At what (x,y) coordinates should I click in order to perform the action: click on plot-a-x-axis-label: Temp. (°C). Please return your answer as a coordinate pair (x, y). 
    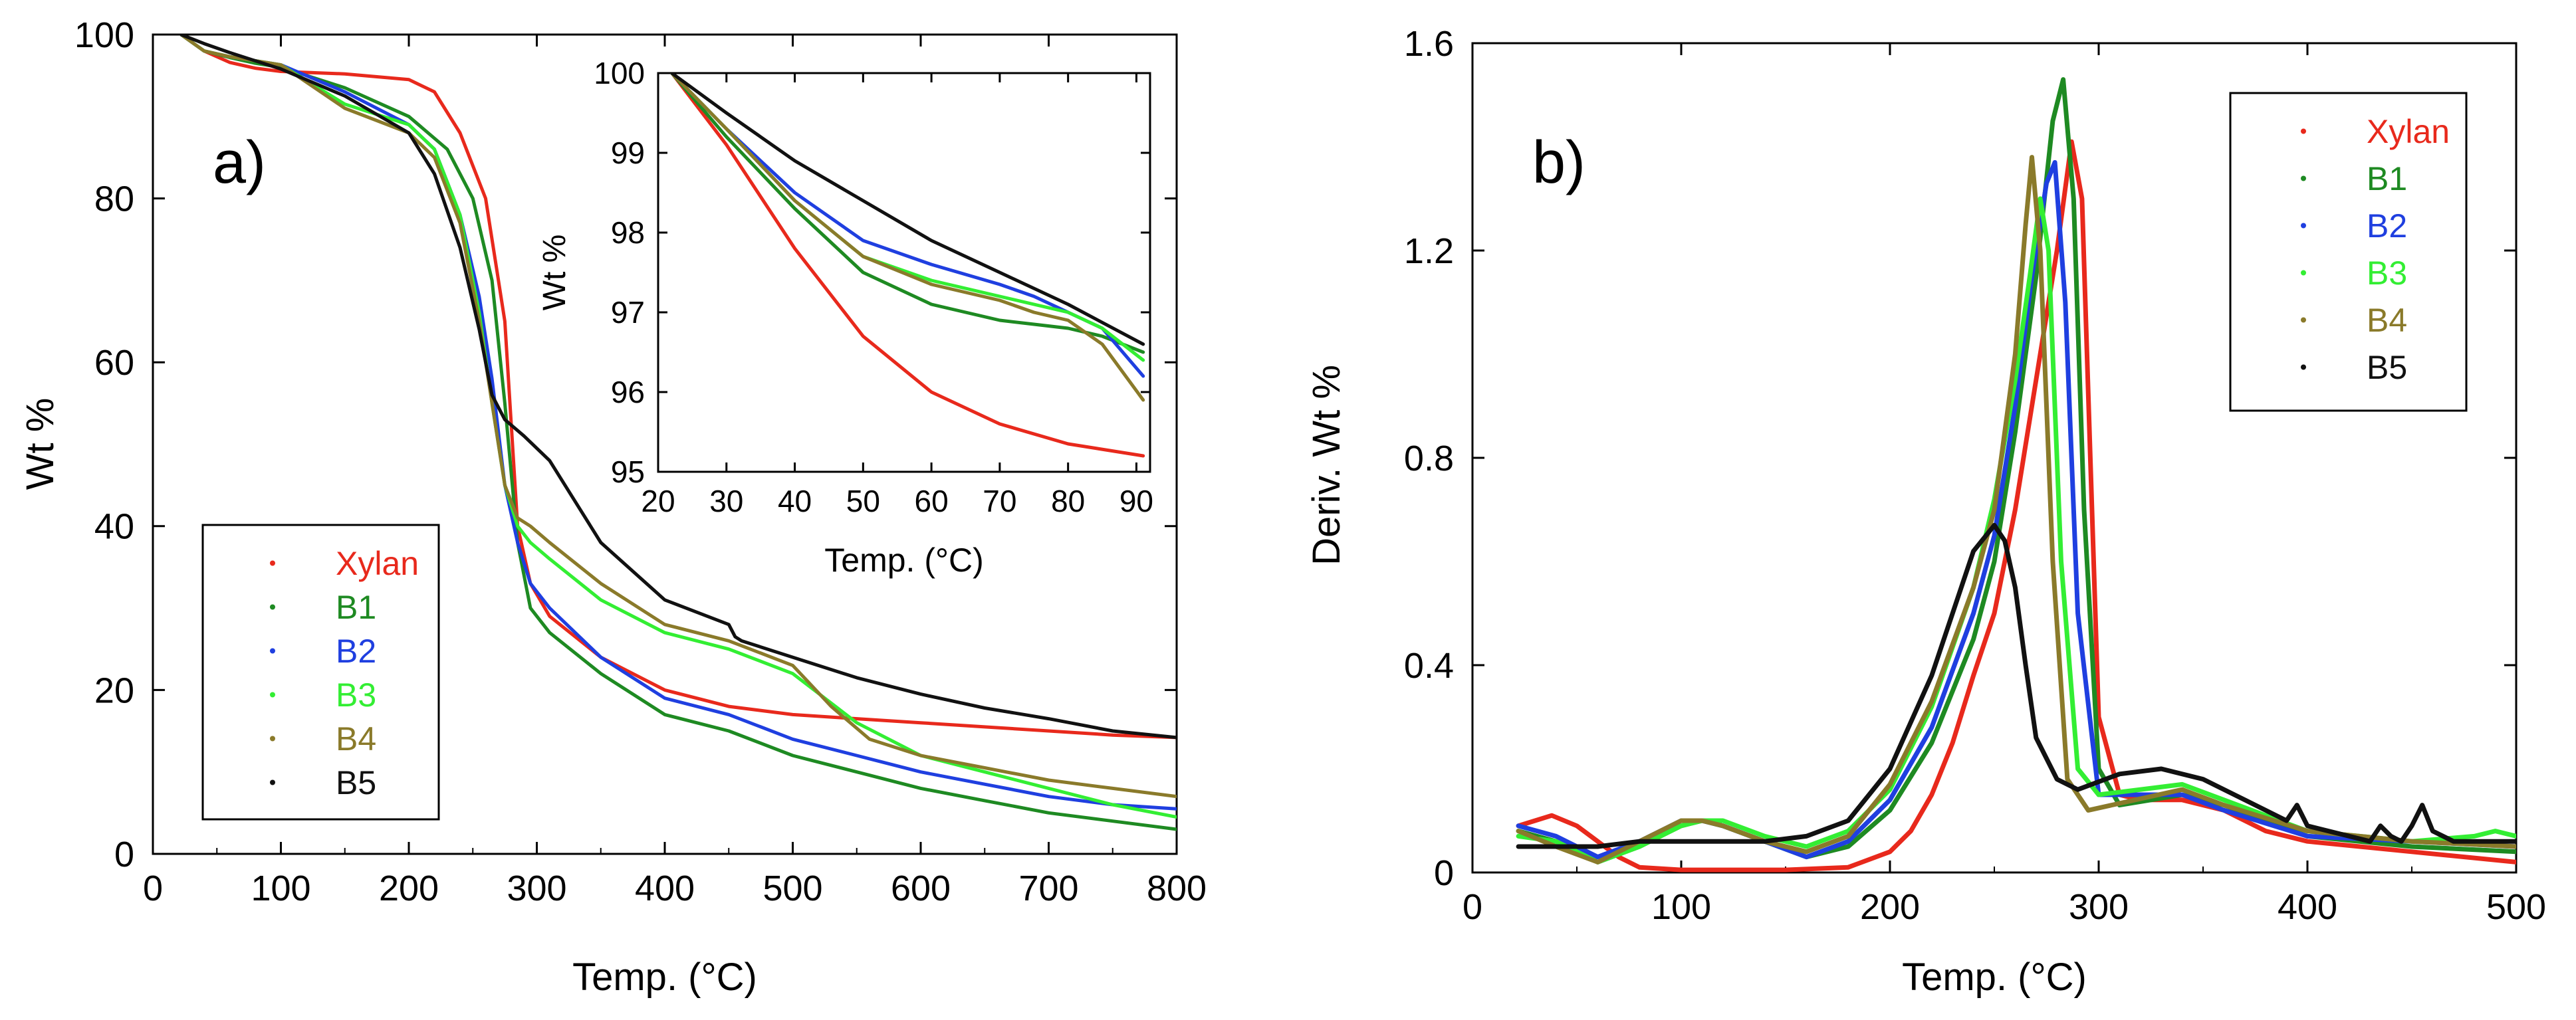
    Looking at the image, I should click on (664, 977).